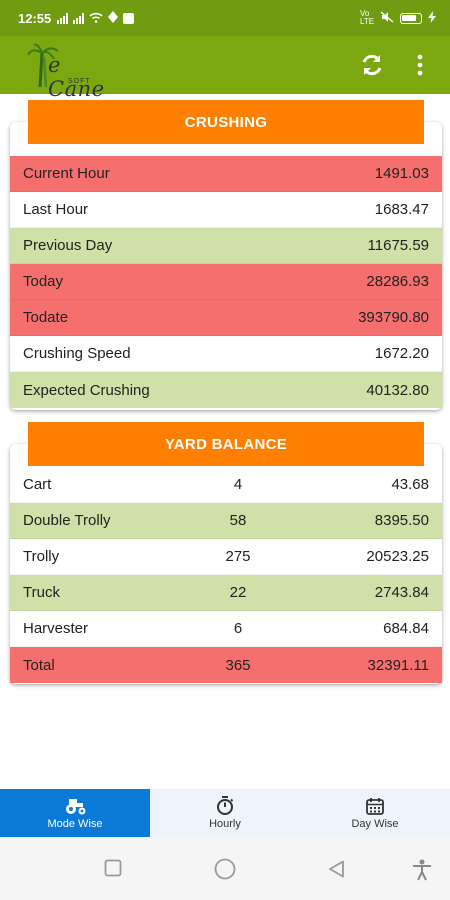 Image resolution: width=450 pixels, height=900 pixels. Describe the element at coordinates (396, 65) in the screenshot. I see `app-bar-actions` at that location.